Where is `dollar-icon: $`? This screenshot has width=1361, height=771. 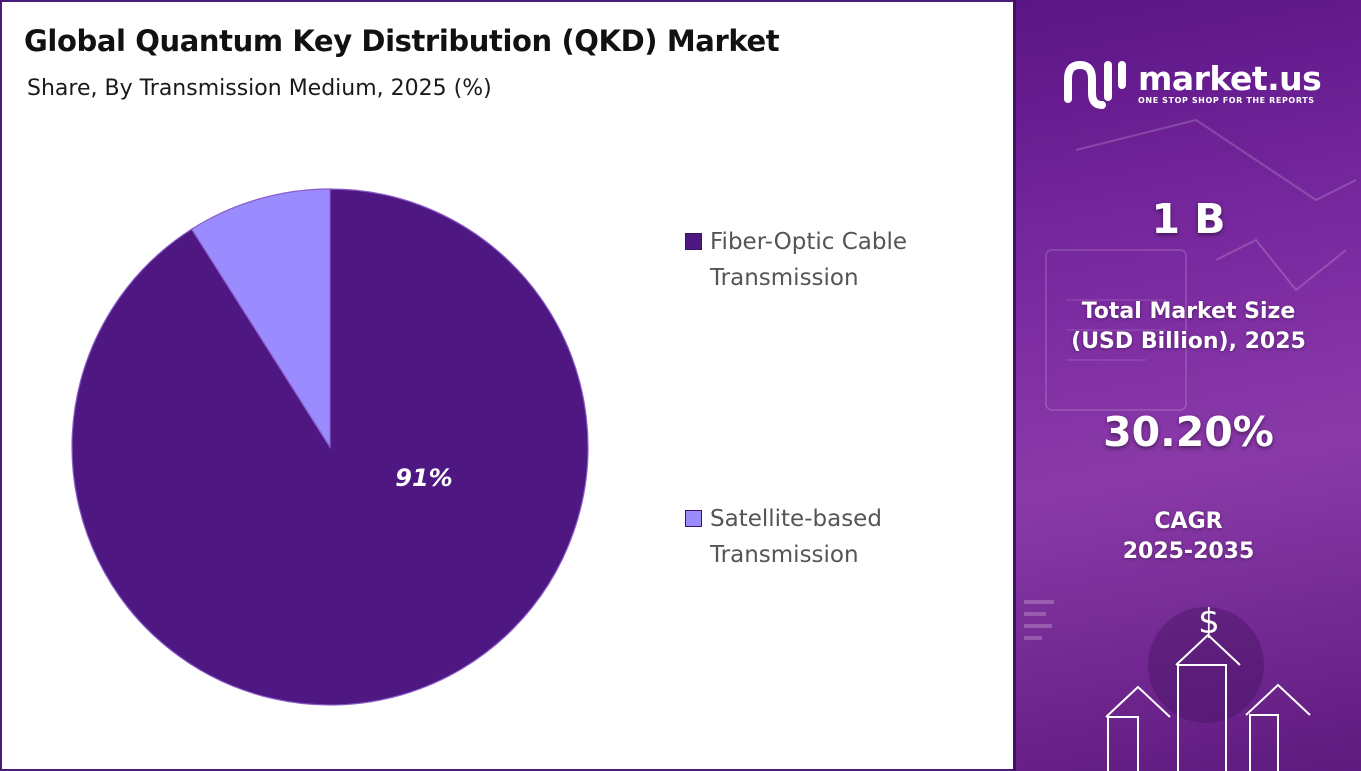 dollar-icon: $ is located at coordinates (1209, 622).